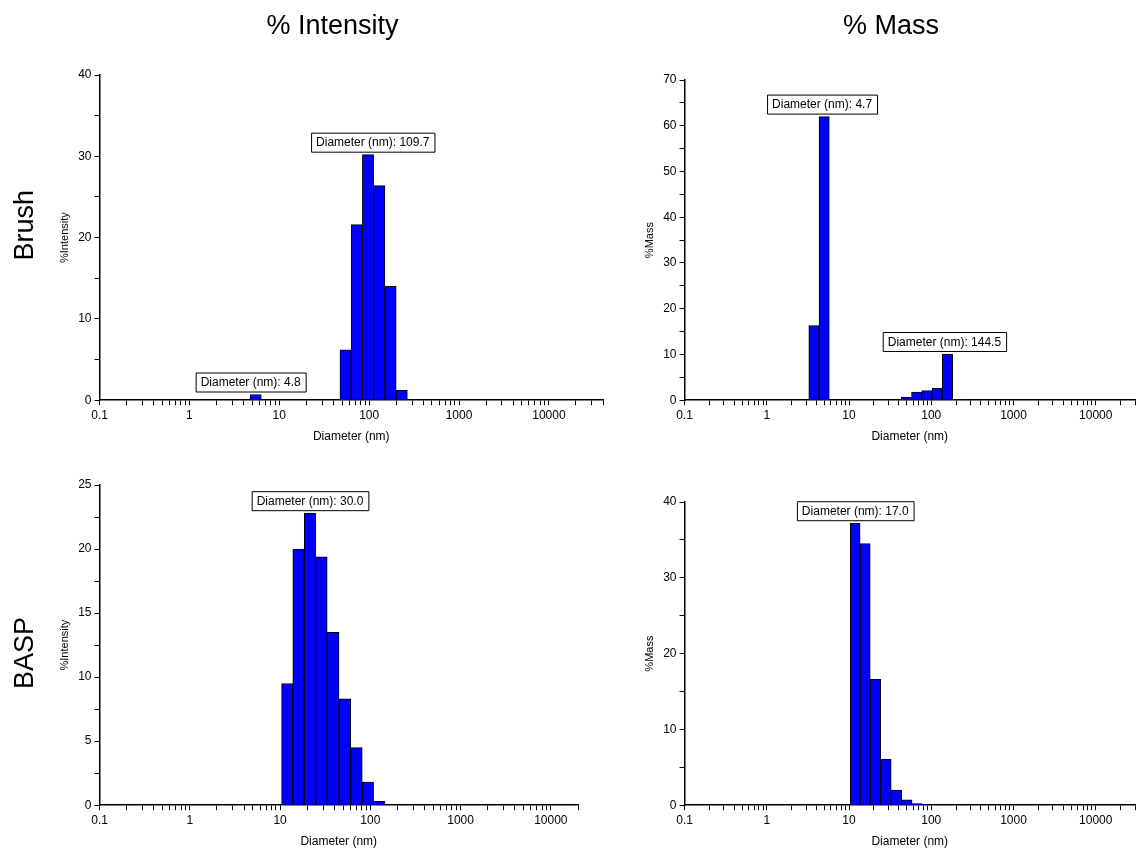 This screenshot has height=857, width=1147. Describe the element at coordinates (944, 341) in the screenshot. I see `annotation: Diameter (nm): 144.5` at that location.